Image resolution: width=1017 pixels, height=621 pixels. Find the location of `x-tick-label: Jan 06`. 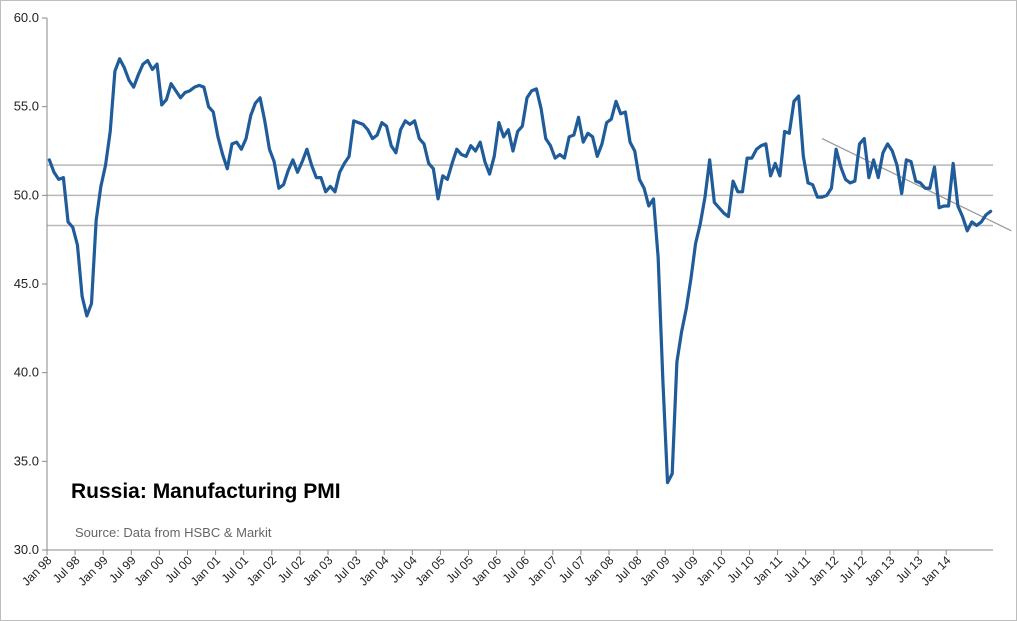

x-tick-label: Jan 06 is located at coordinates (487, 571).